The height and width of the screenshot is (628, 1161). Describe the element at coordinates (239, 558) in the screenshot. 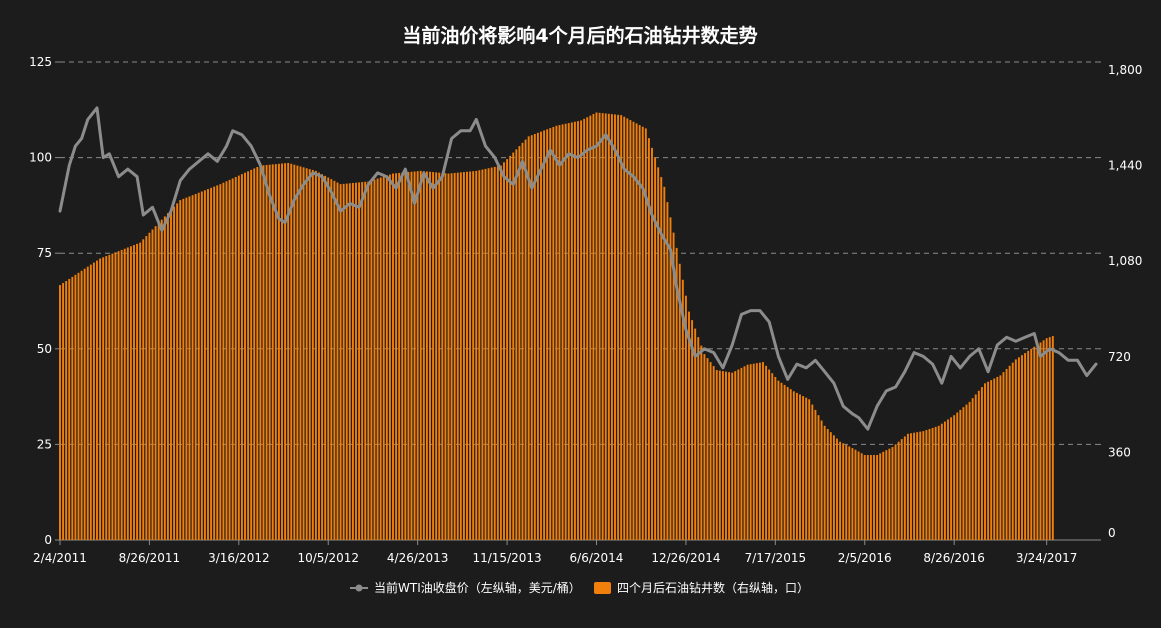

I see `x-tick-label: 3/16/2012` at that location.